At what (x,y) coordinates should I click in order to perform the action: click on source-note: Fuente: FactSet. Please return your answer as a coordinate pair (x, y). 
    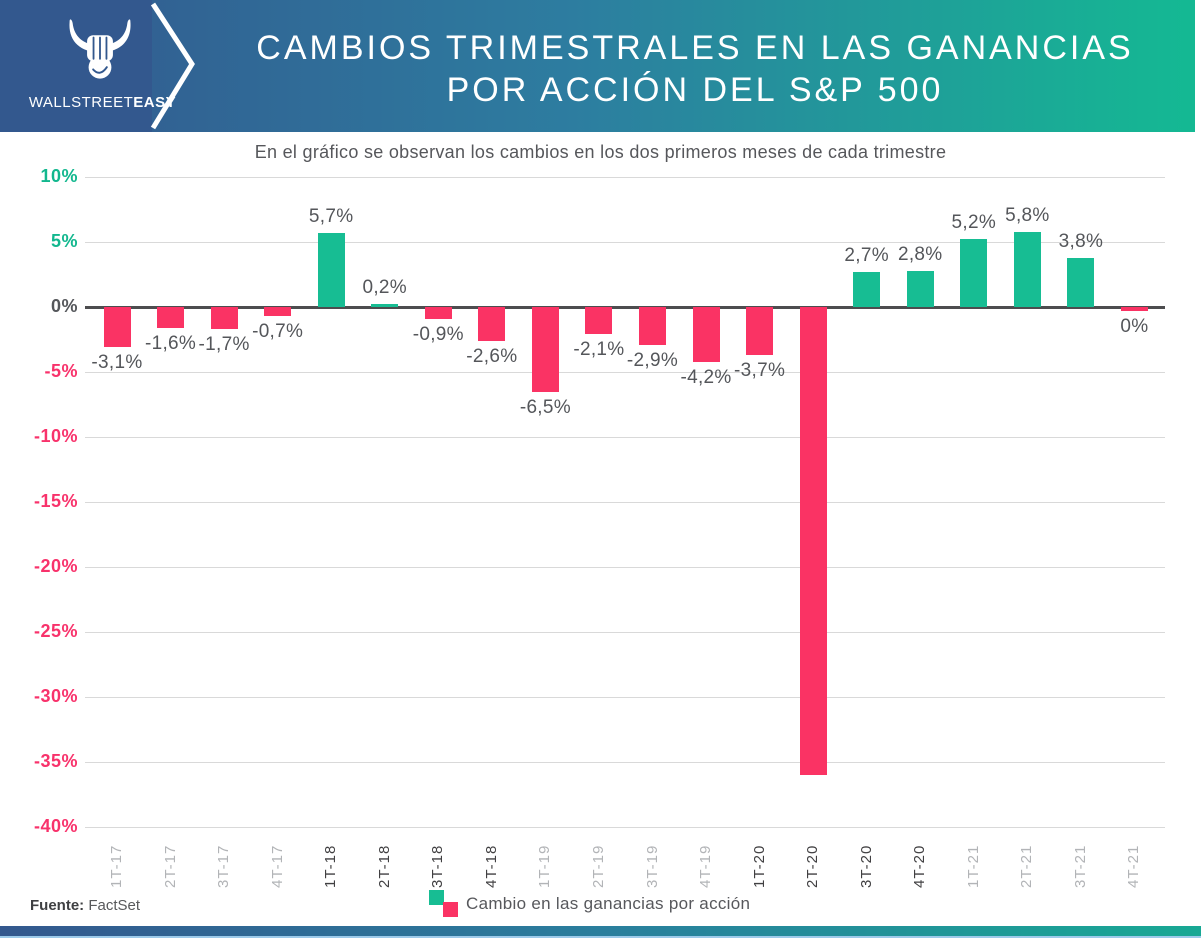
    Looking at the image, I should click on (85, 905).